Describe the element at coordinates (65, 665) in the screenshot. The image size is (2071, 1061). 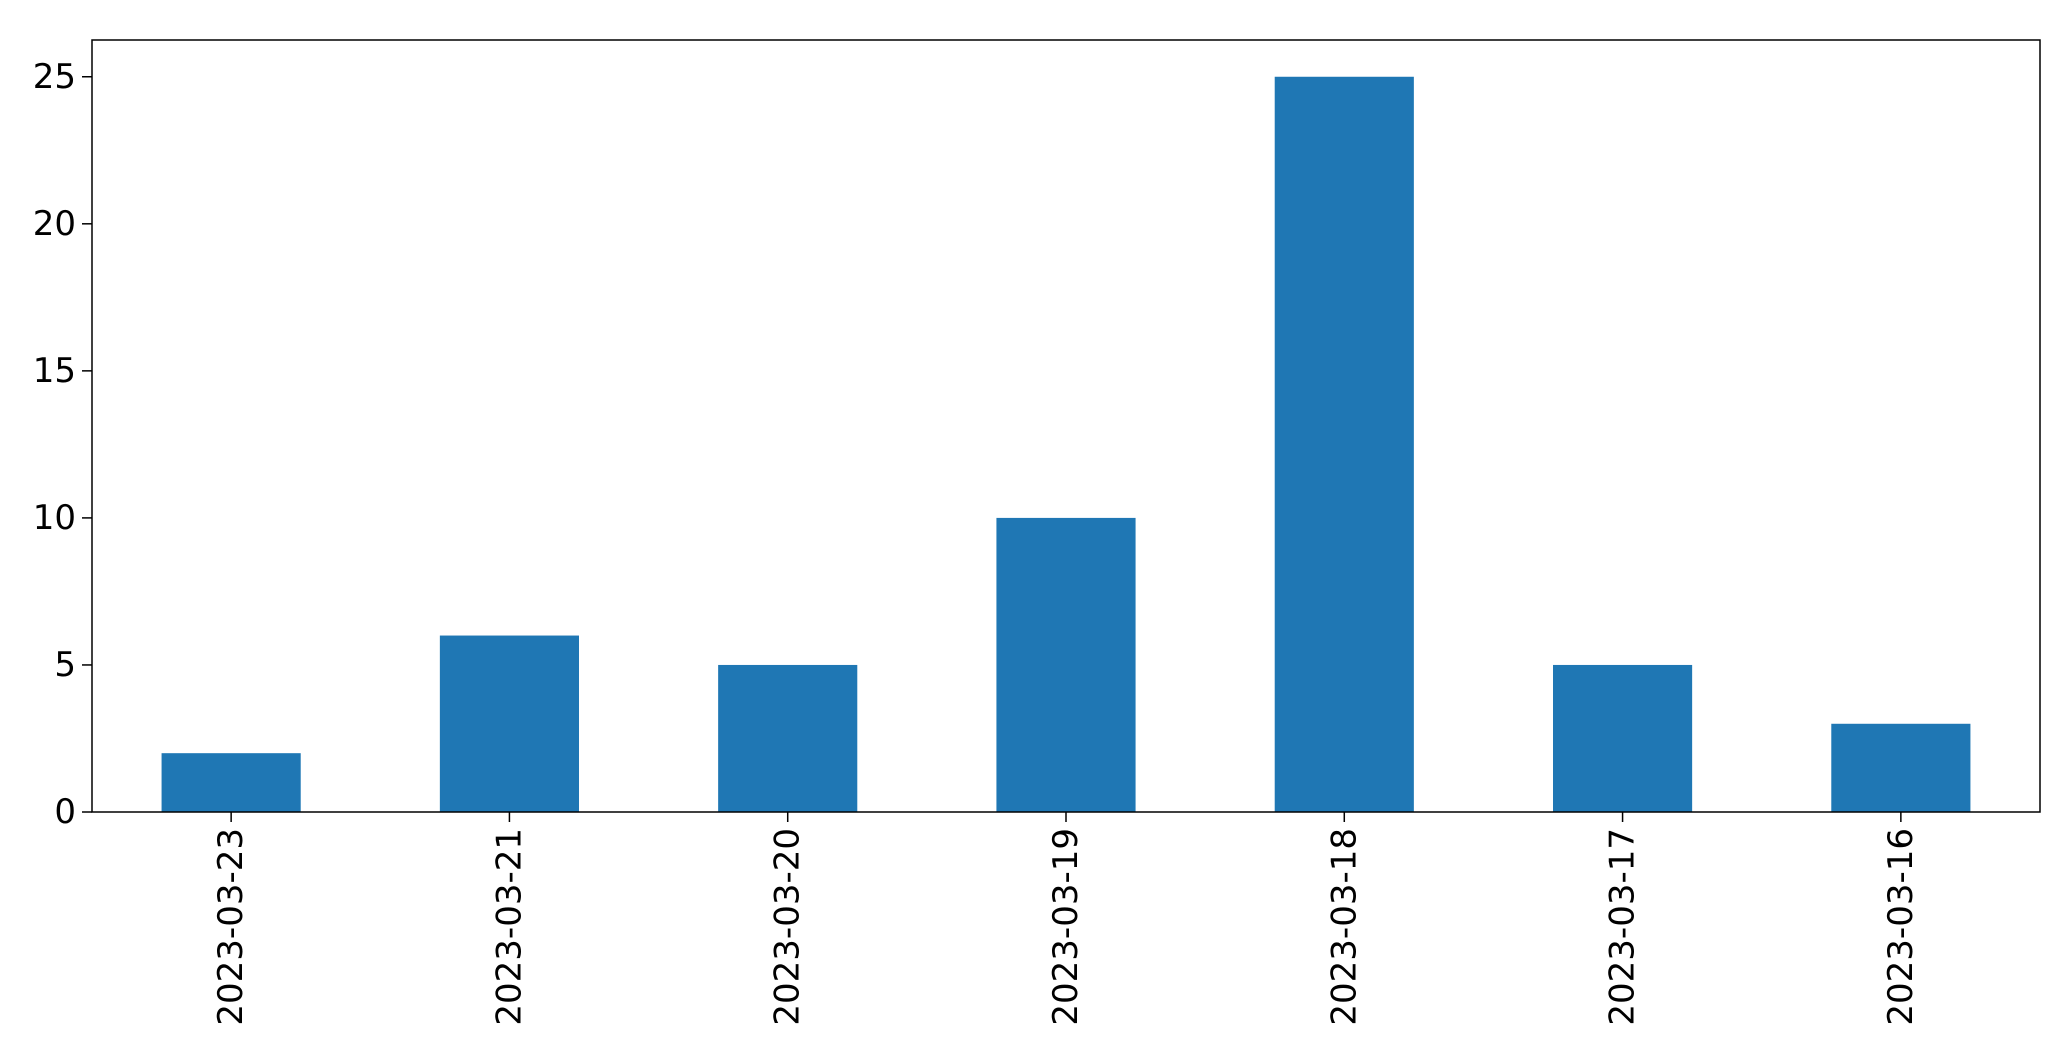
I see `y-tick-label: 5` at that location.